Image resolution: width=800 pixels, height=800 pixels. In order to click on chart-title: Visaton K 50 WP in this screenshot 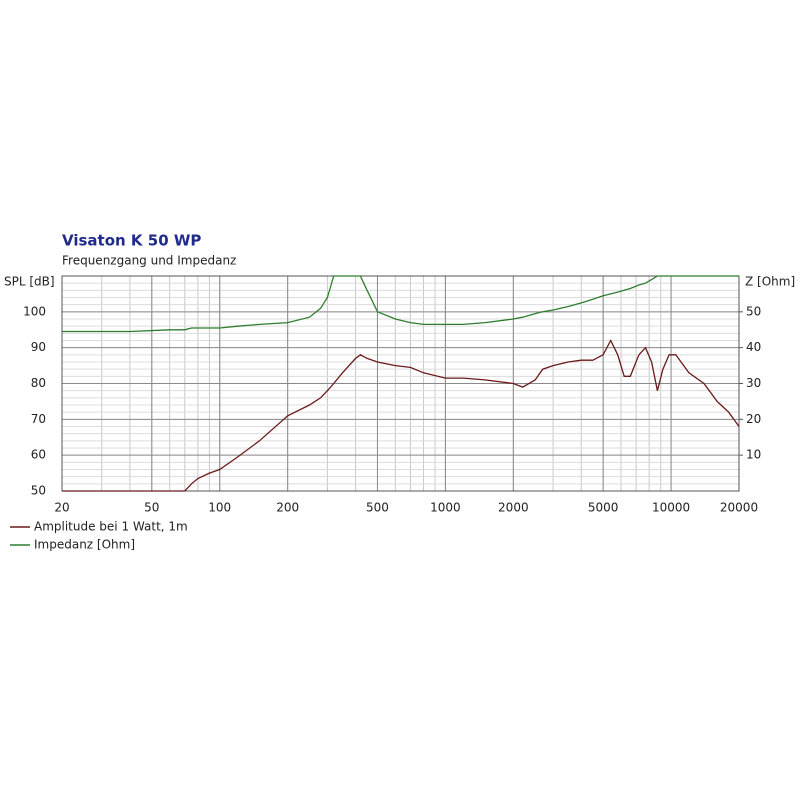, I will do `click(131, 241)`.